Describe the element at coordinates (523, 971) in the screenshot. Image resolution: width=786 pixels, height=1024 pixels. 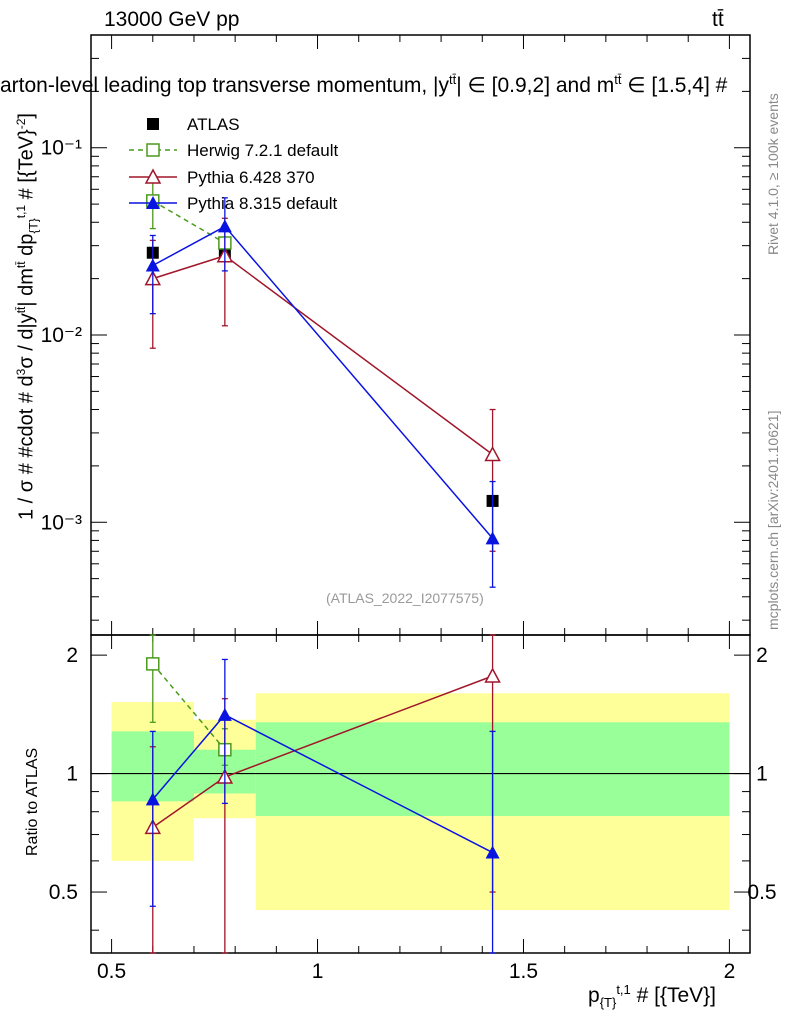
I see `xtick-label-2: 1.5` at that location.